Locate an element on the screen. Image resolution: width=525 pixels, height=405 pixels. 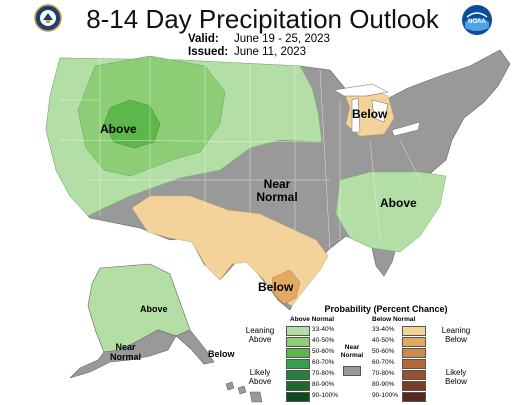
lake-erie is located at coordinates (406, 129).